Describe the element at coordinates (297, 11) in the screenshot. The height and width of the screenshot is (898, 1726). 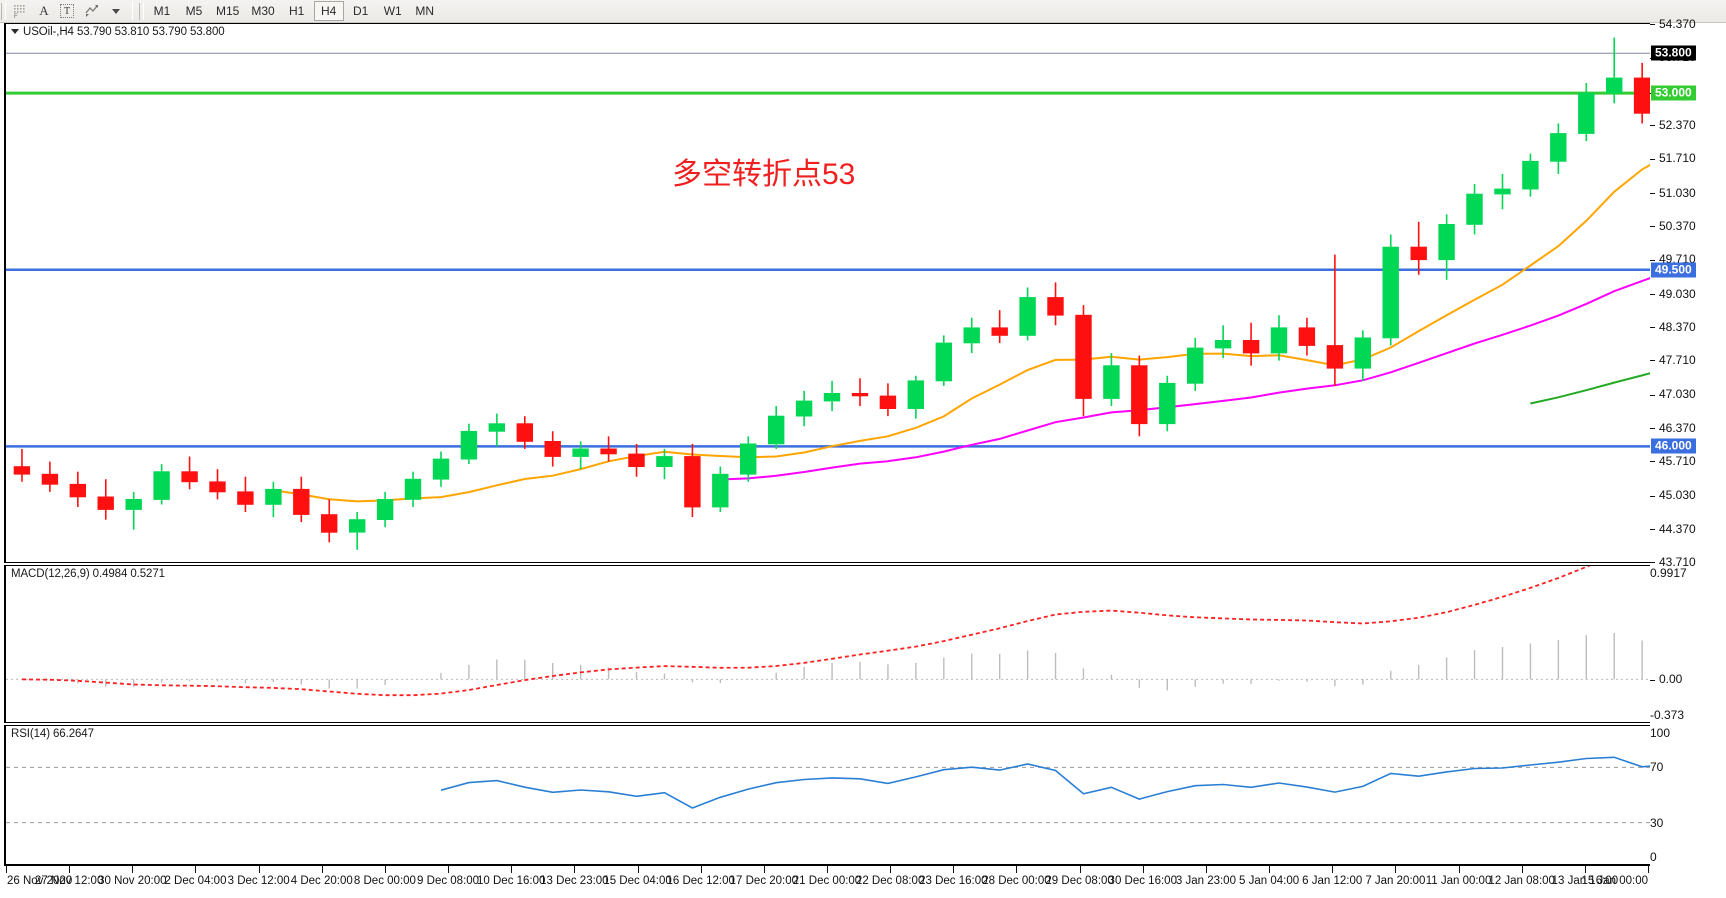
I see `timeframe-h1: H1` at that location.